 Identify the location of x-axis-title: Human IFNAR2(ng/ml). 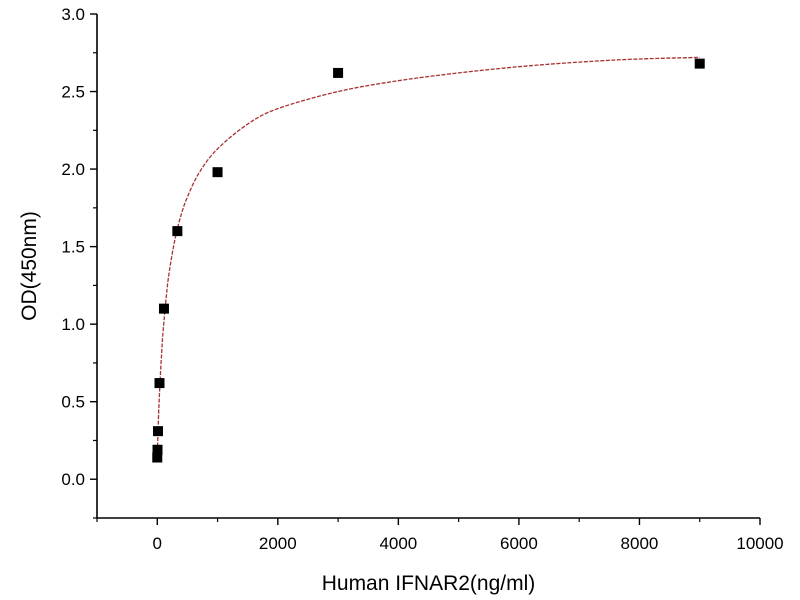
(429, 583).